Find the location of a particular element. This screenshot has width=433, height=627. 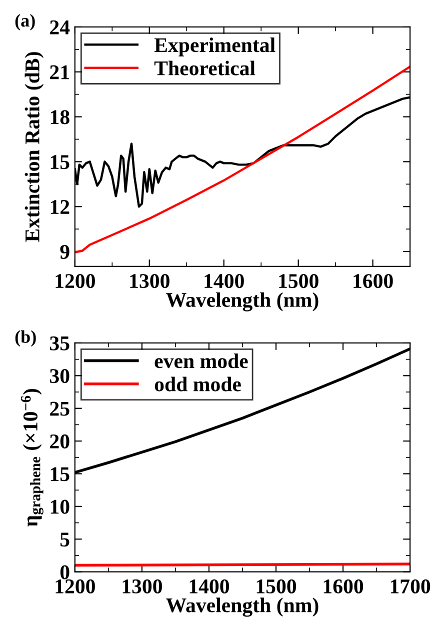

x-tick-label: 1700 is located at coordinates (410, 586).